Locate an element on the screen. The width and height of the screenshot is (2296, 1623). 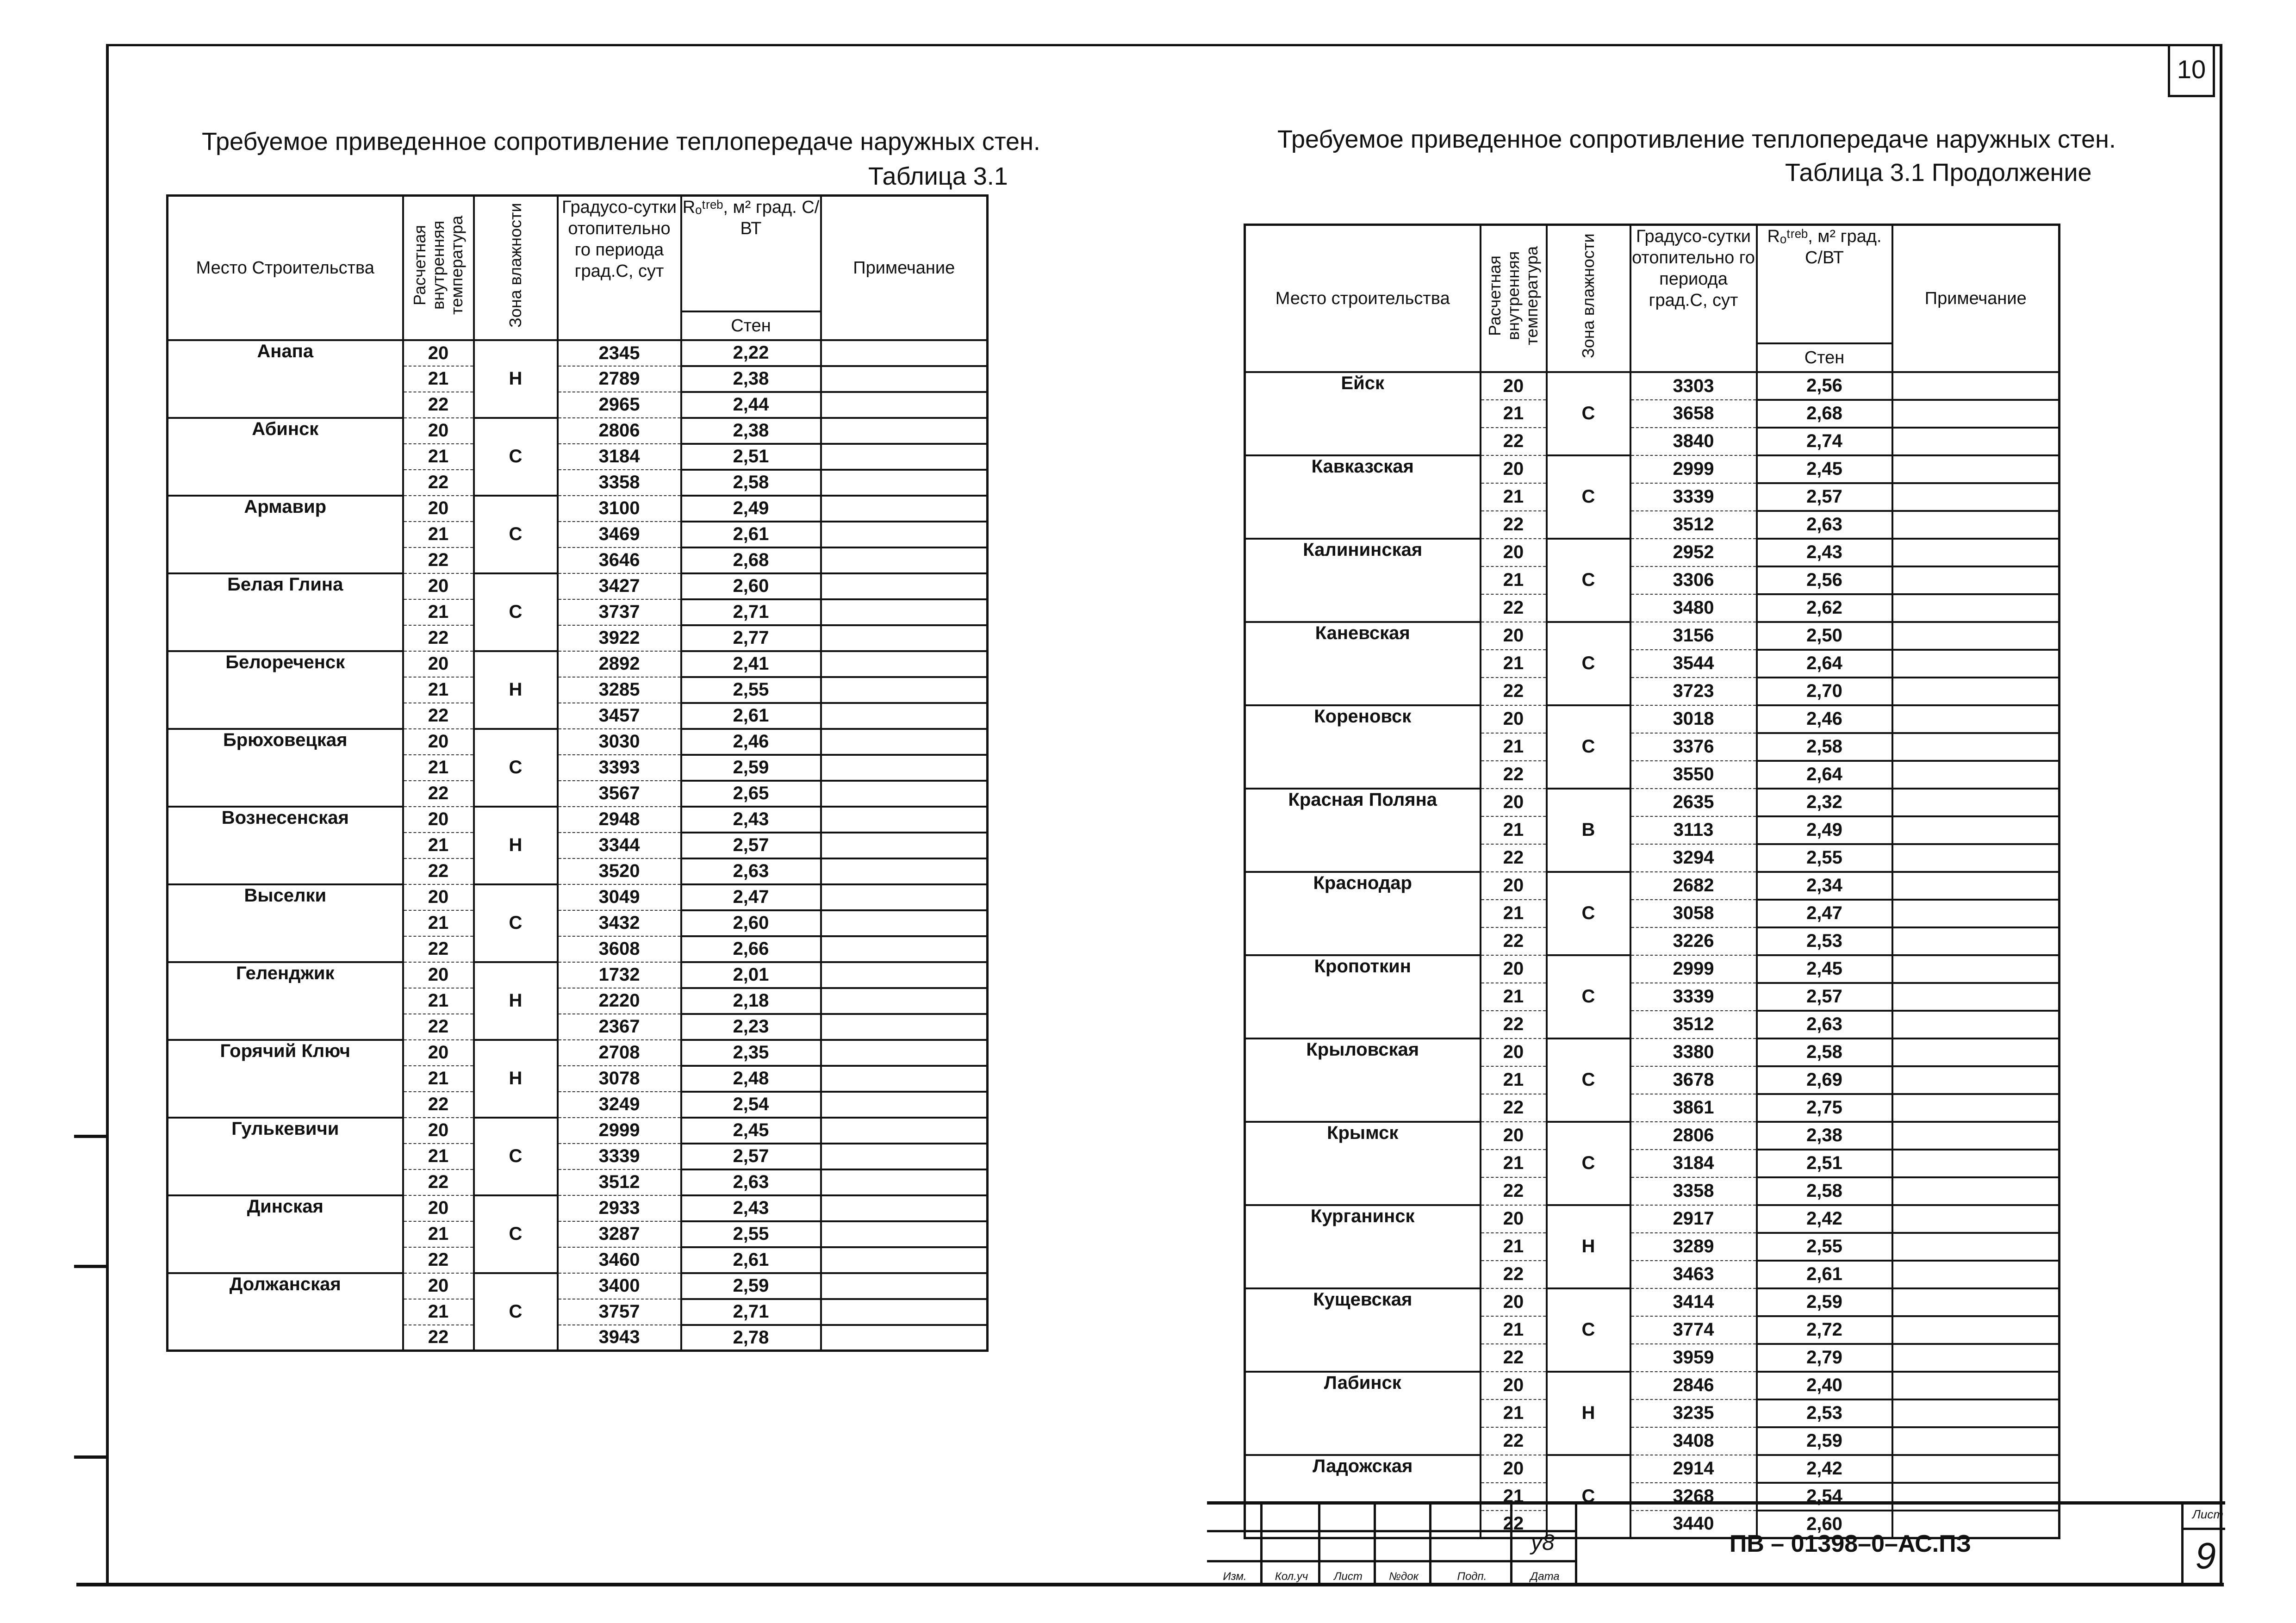
place-name: Каневская is located at coordinates (1362, 663).